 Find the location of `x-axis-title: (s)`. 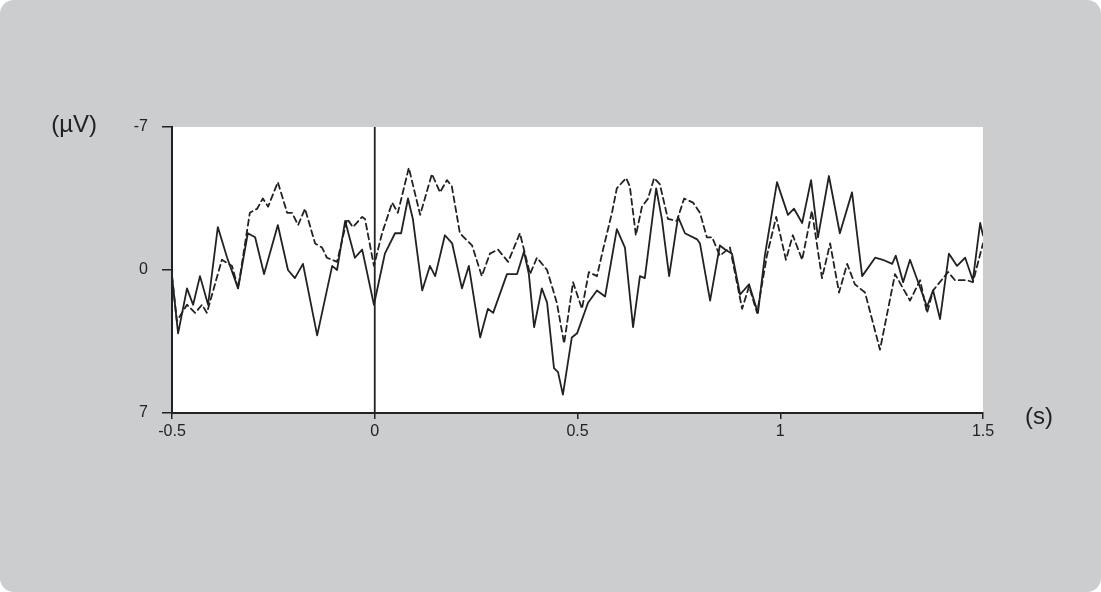

x-axis-title: (s) is located at coordinates (1039, 415).